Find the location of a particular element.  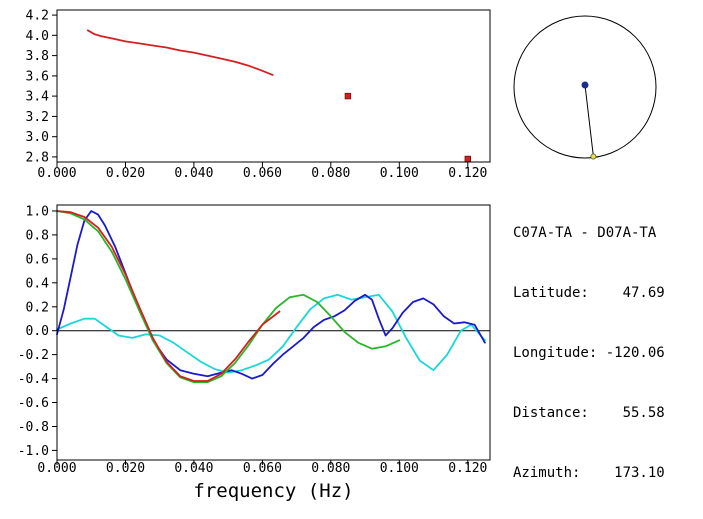

y-tick-label: -0.8 is located at coordinates (33, 427).